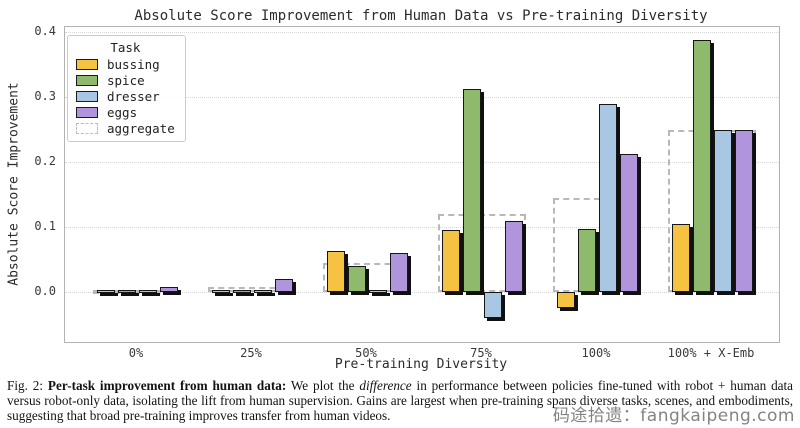 The image size is (800, 428). Describe the element at coordinates (45, 226) in the screenshot. I see `y-tick-label: 0.1` at that location.